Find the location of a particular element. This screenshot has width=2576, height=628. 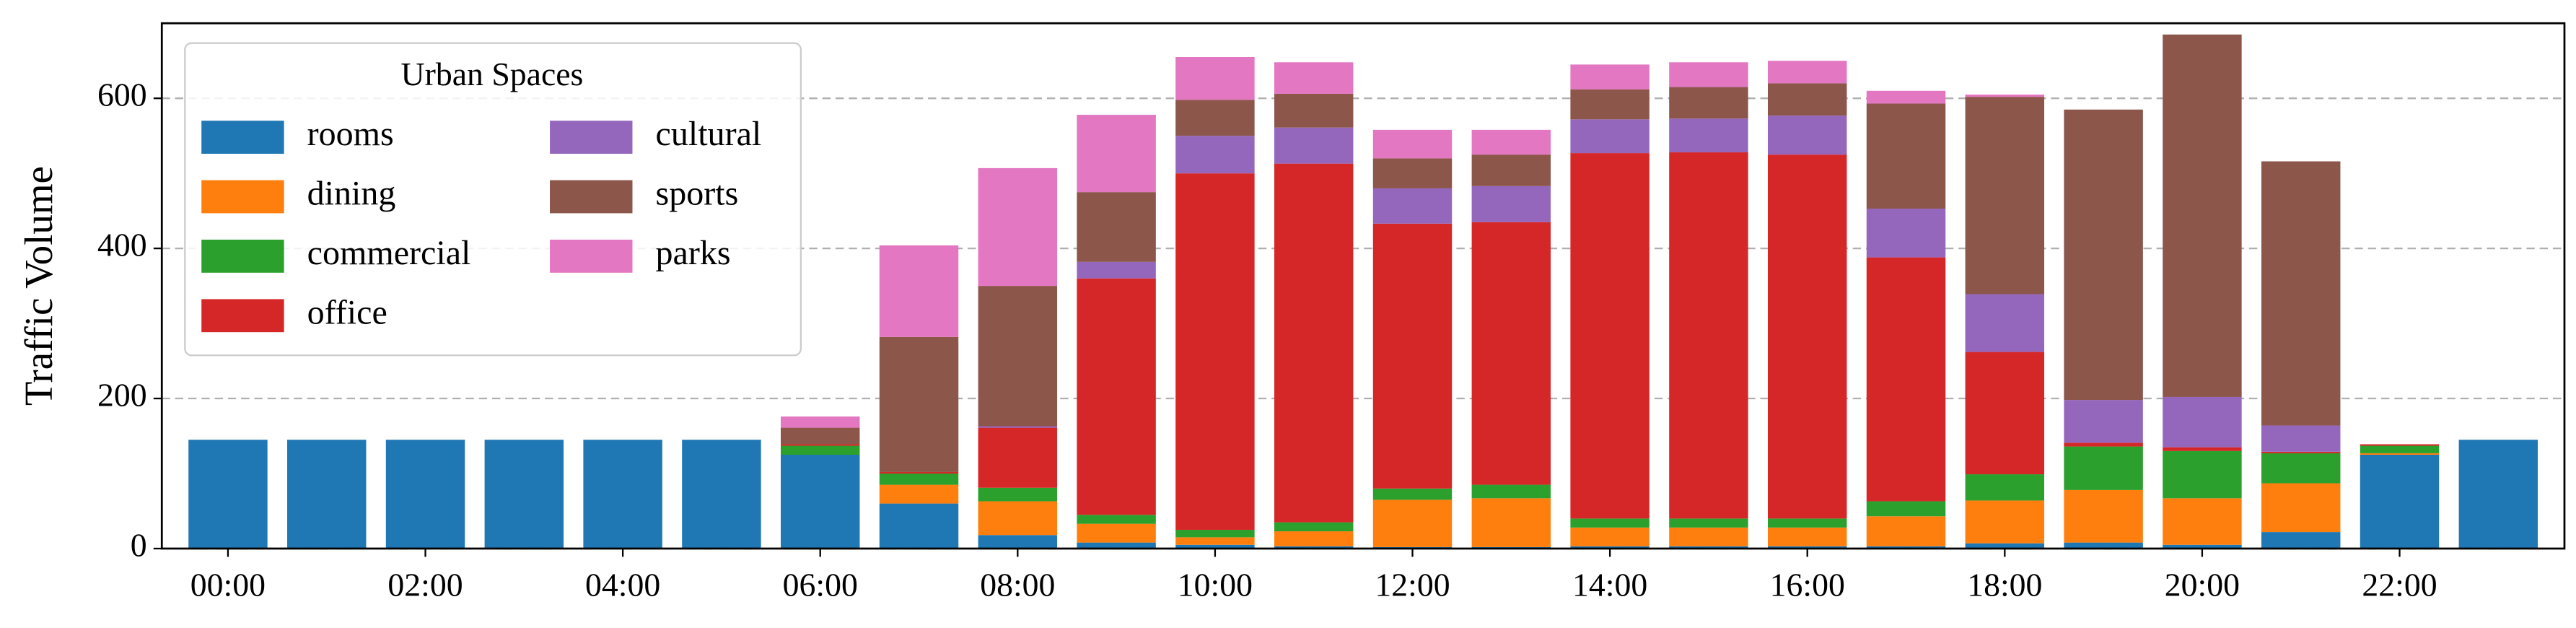

x-tick-label: 04:00 is located at coordinates (622, 584).